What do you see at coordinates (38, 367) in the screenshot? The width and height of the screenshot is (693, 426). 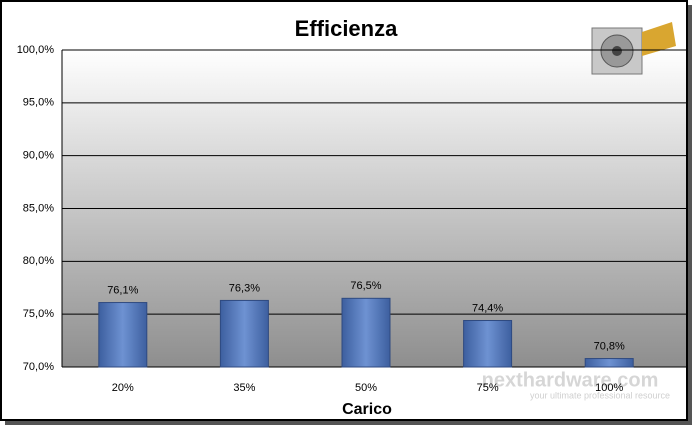 I see `y-tick-label: 70,0%` at bounding box center [38, 367].